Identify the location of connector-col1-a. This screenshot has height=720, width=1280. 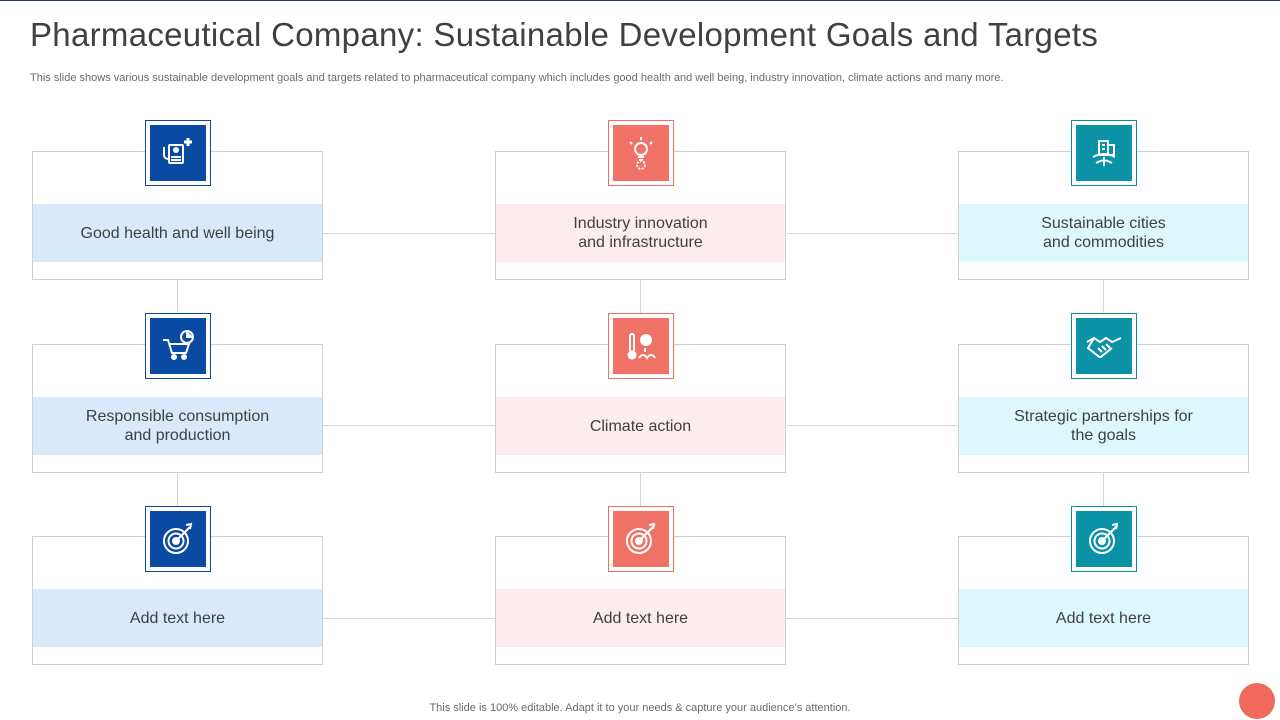
(177, 296).